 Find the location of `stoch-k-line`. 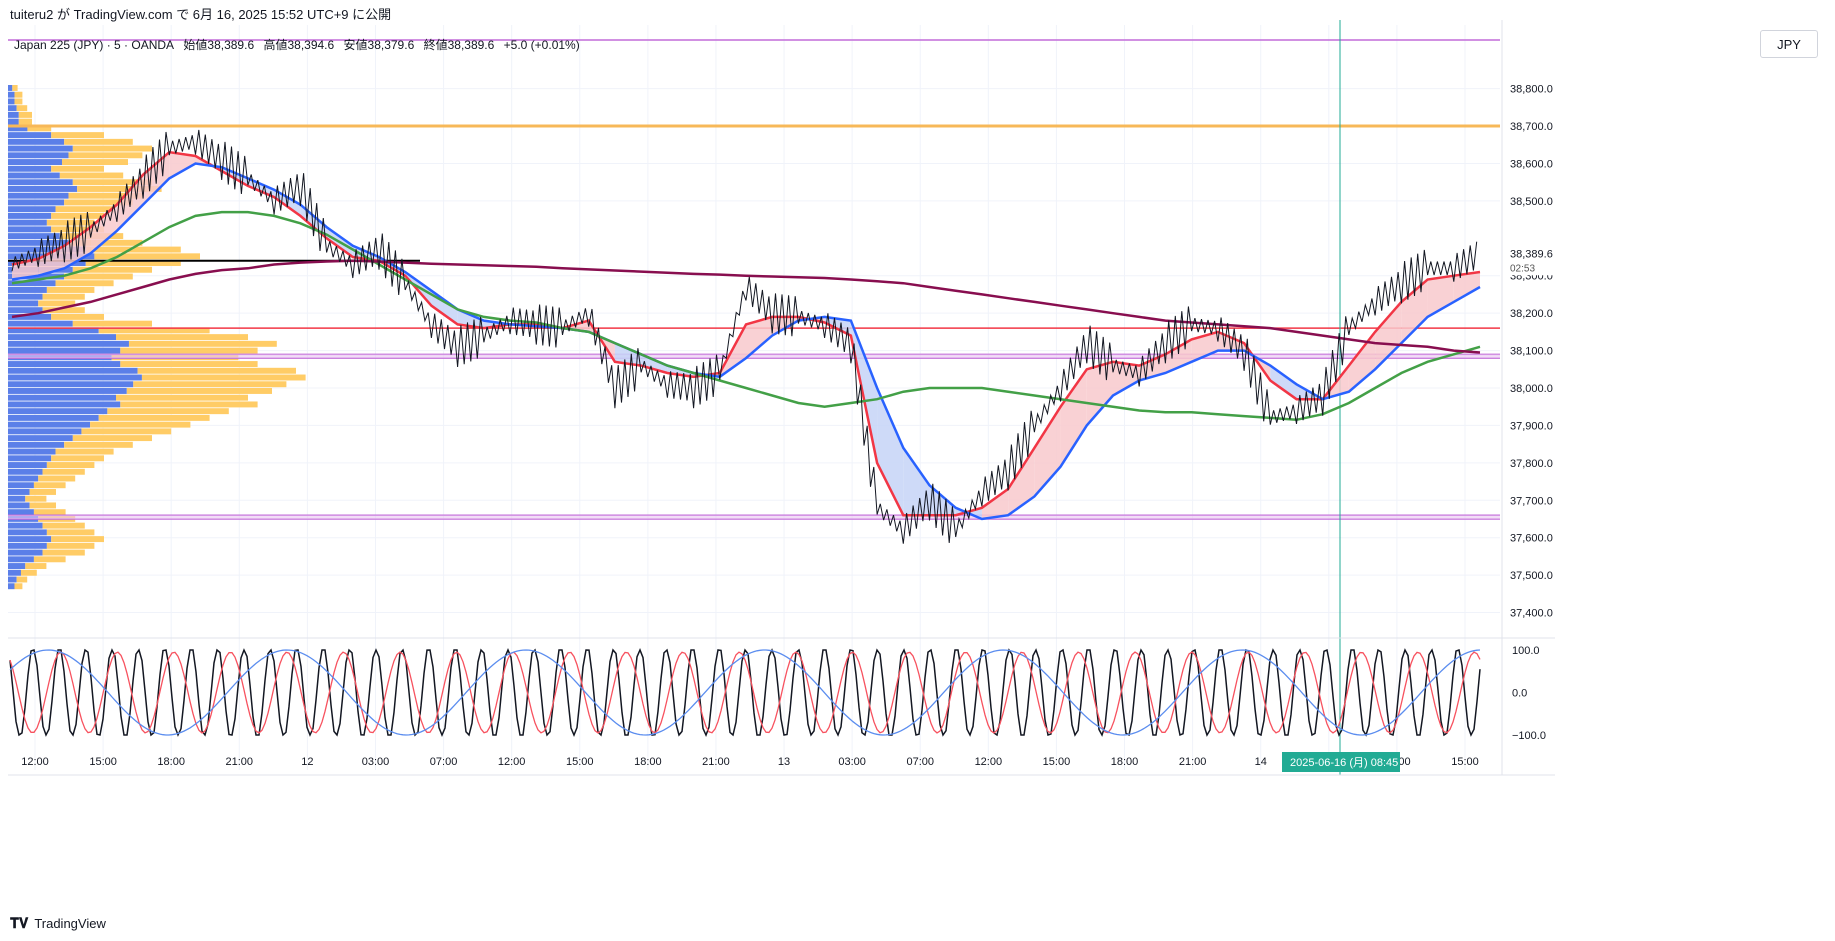

stoch-k-line is located at coordinates (745, 692).